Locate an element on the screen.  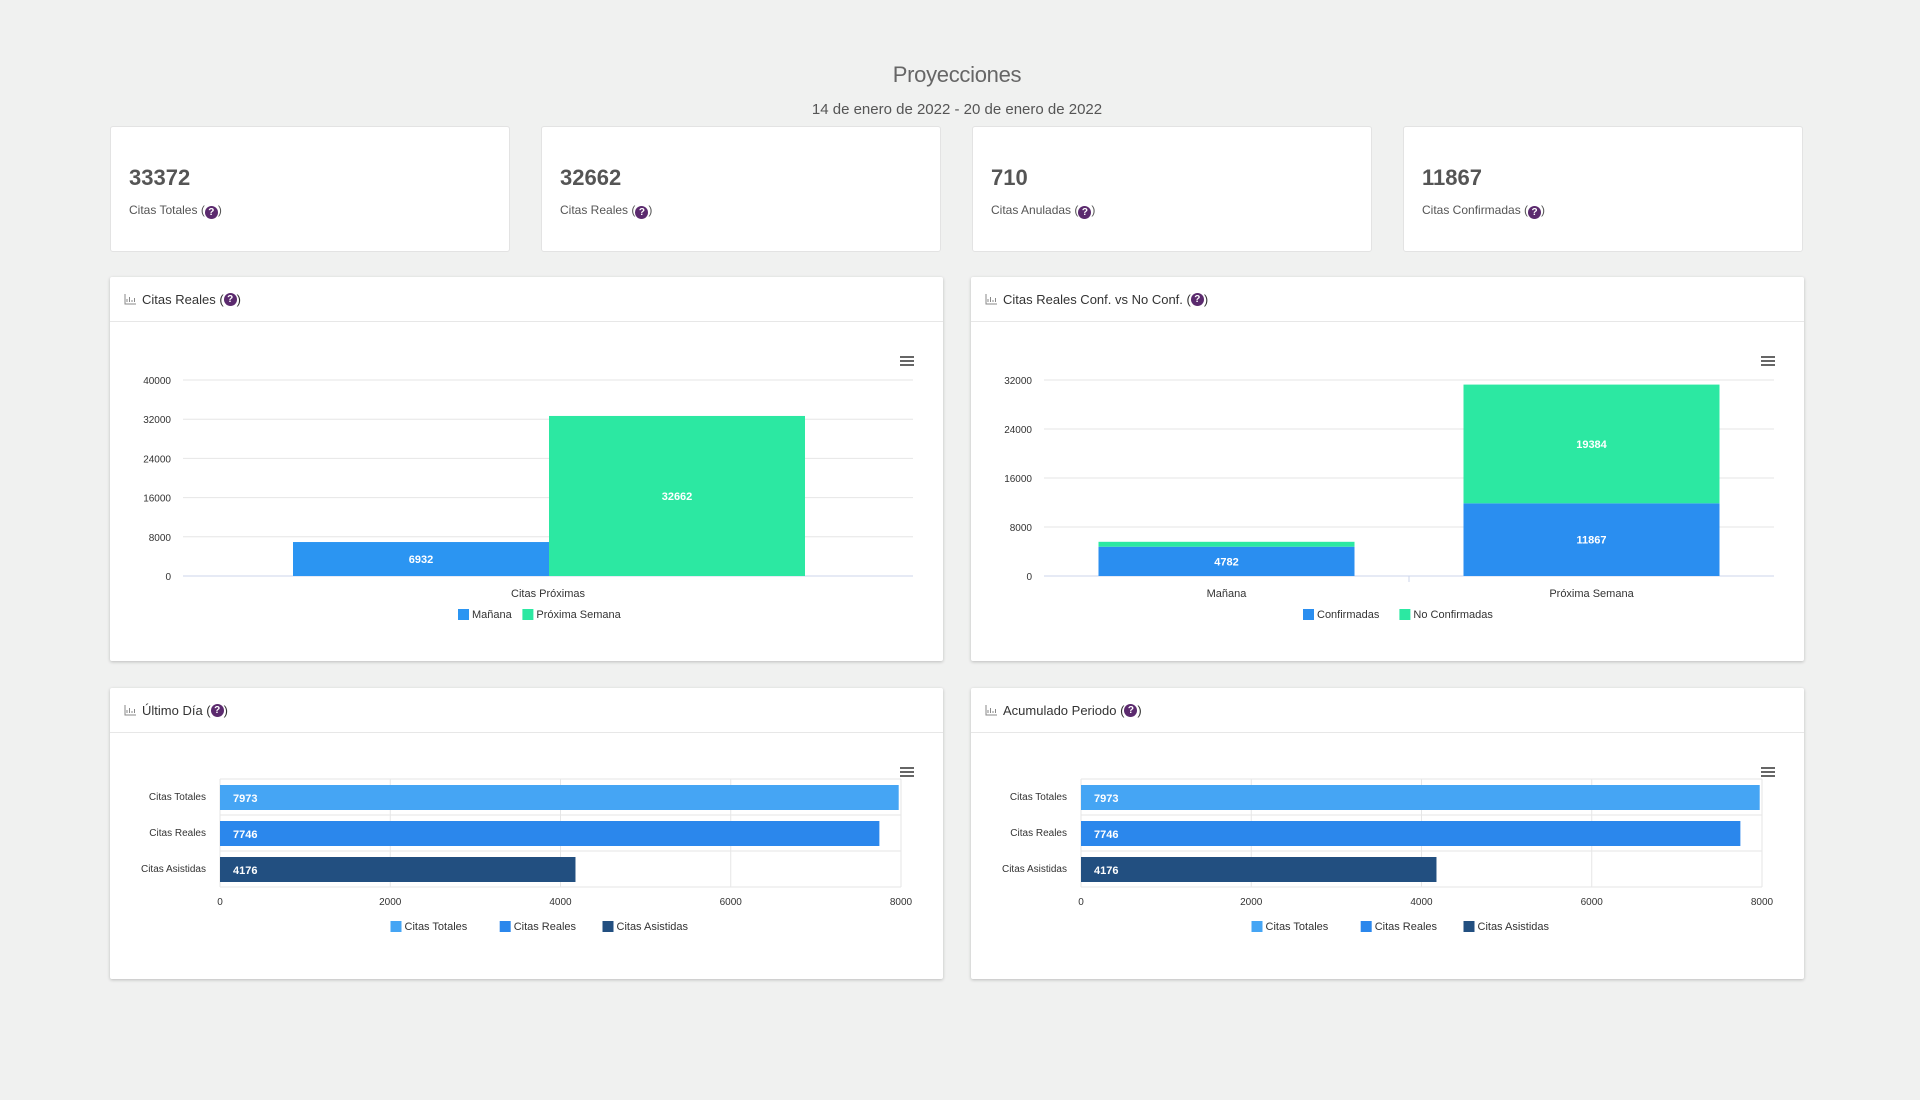
y-tick-label: 16000 is located at coordinates (1018, 479).